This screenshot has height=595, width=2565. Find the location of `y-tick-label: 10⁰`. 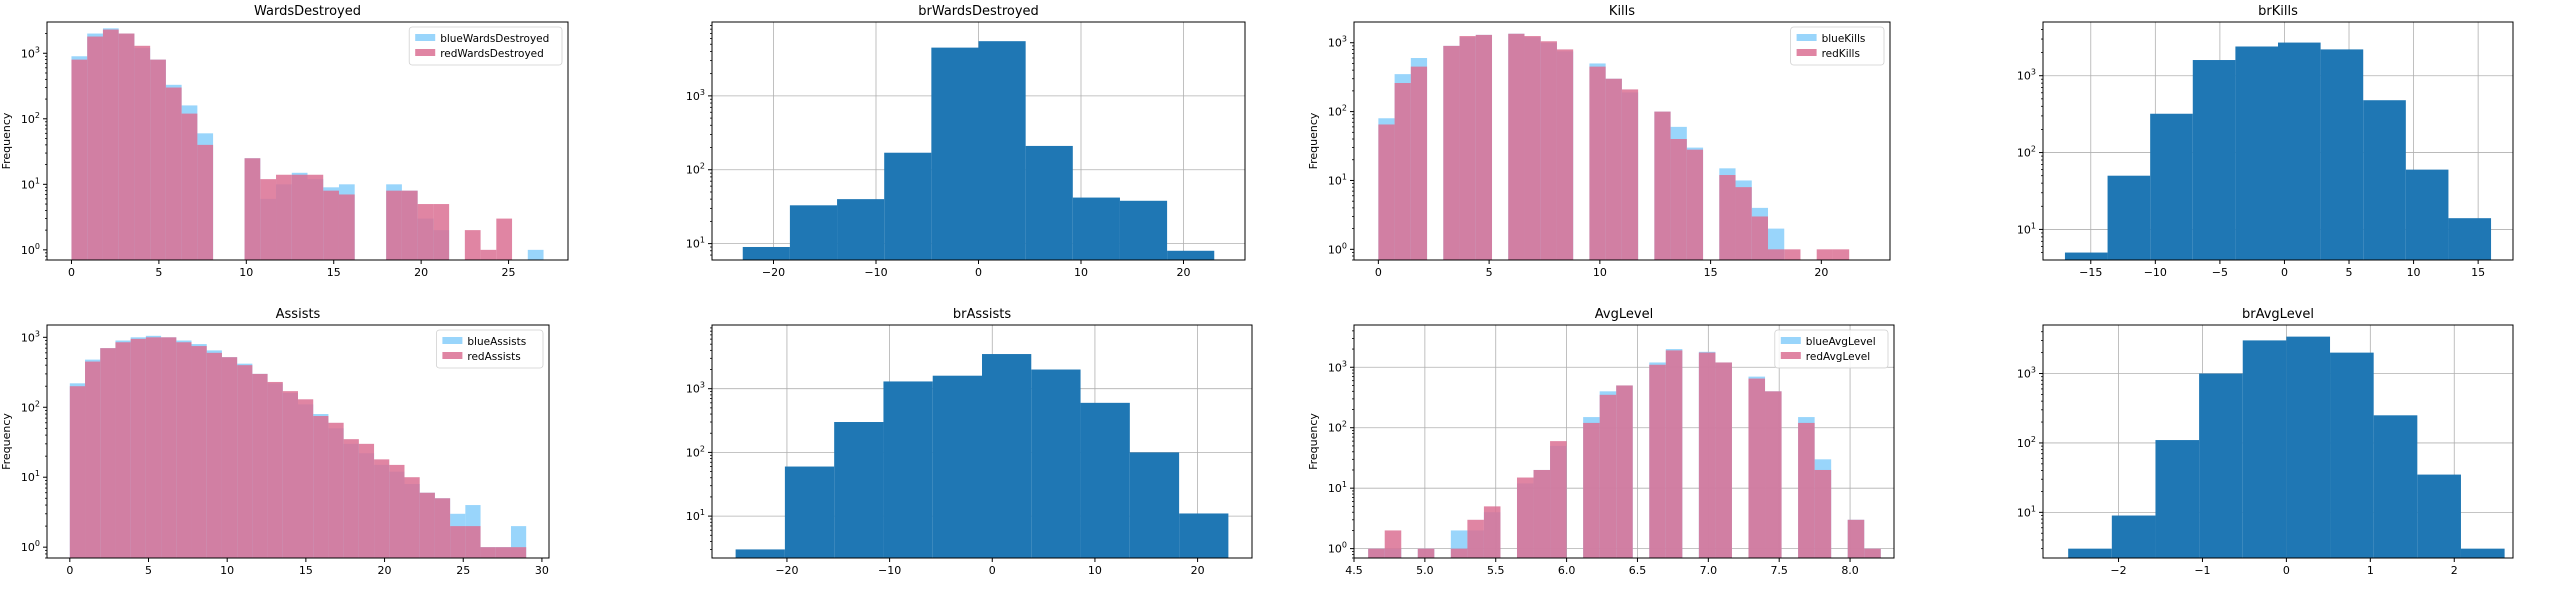

y-tick-label: 10⁰ is located at coordinates (30, 249).